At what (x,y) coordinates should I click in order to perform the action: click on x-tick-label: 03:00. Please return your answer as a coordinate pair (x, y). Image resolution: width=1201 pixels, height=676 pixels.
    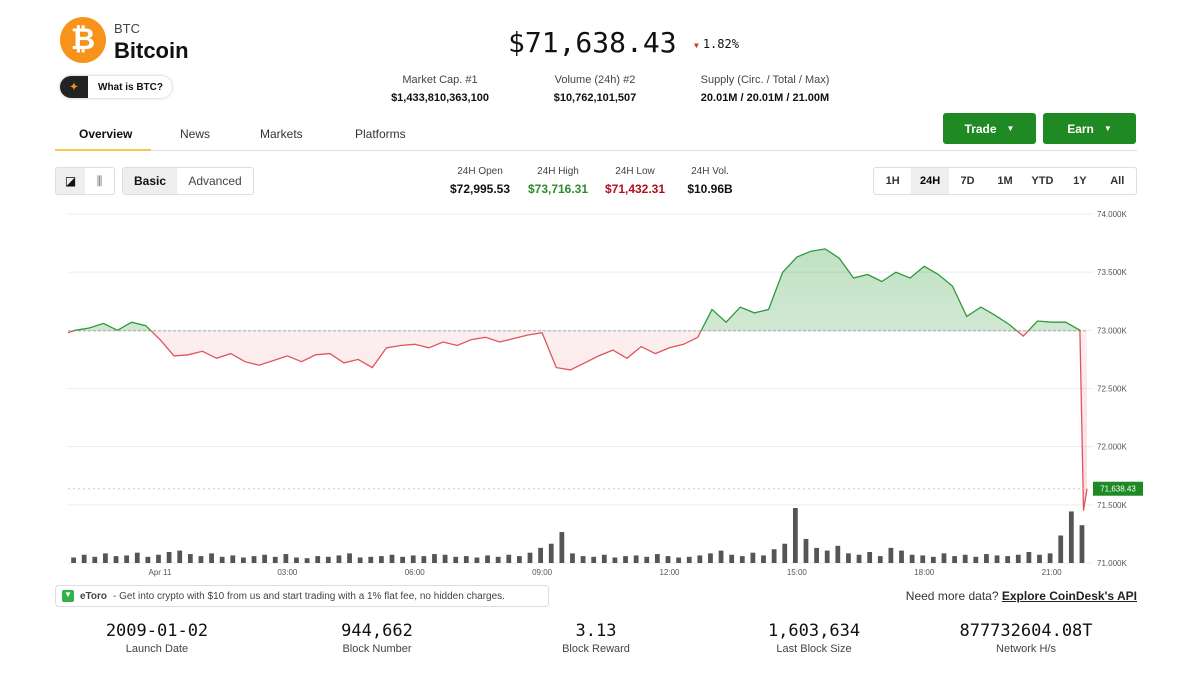
    Looking at the image, I should click on (287, 572).